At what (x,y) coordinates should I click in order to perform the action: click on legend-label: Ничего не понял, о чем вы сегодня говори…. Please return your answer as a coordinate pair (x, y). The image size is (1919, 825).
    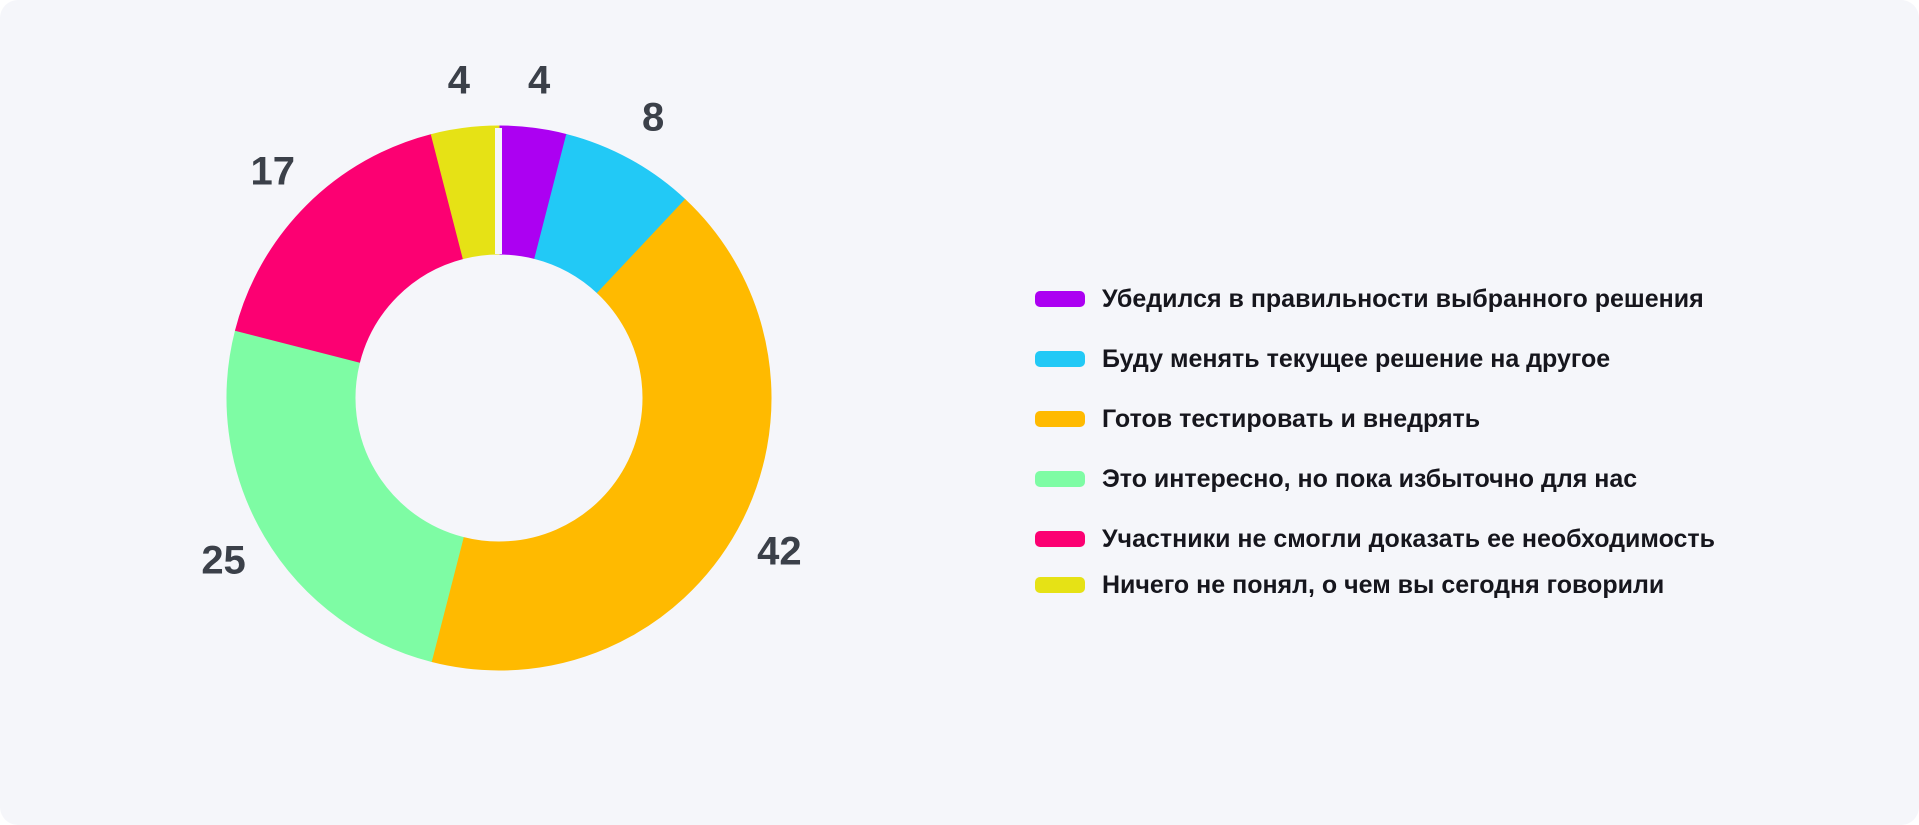
    Looking at the image, I should click on (1383, 584).